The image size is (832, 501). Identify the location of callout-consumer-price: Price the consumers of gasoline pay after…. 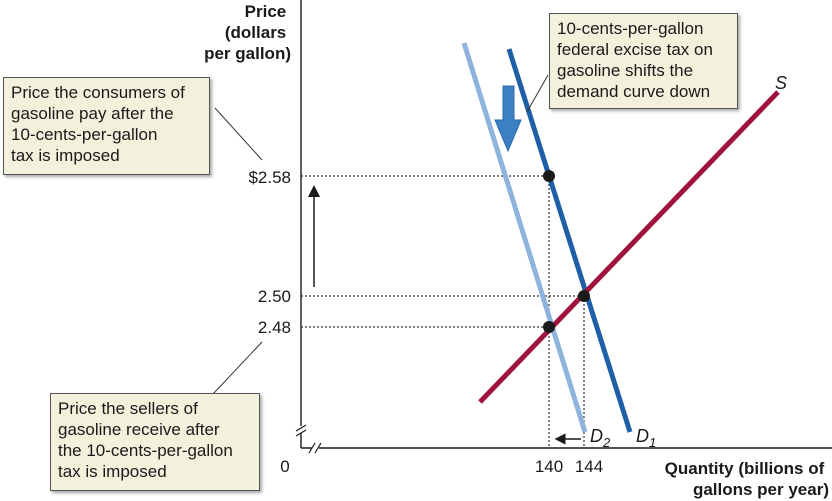
(106, 126).